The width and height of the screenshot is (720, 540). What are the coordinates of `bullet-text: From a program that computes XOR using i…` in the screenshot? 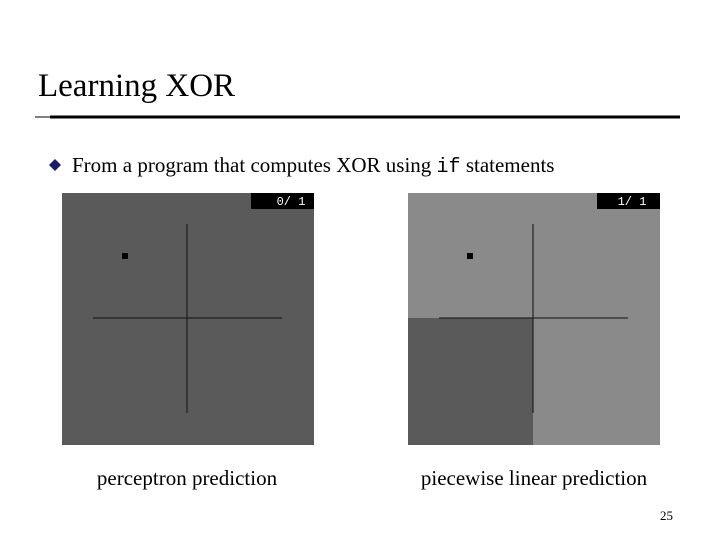 It's located at (313, 166).